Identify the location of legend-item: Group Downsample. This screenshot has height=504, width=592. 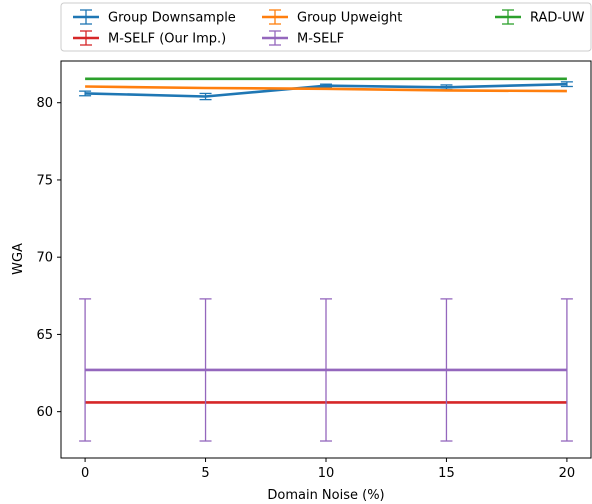
(154, 17).